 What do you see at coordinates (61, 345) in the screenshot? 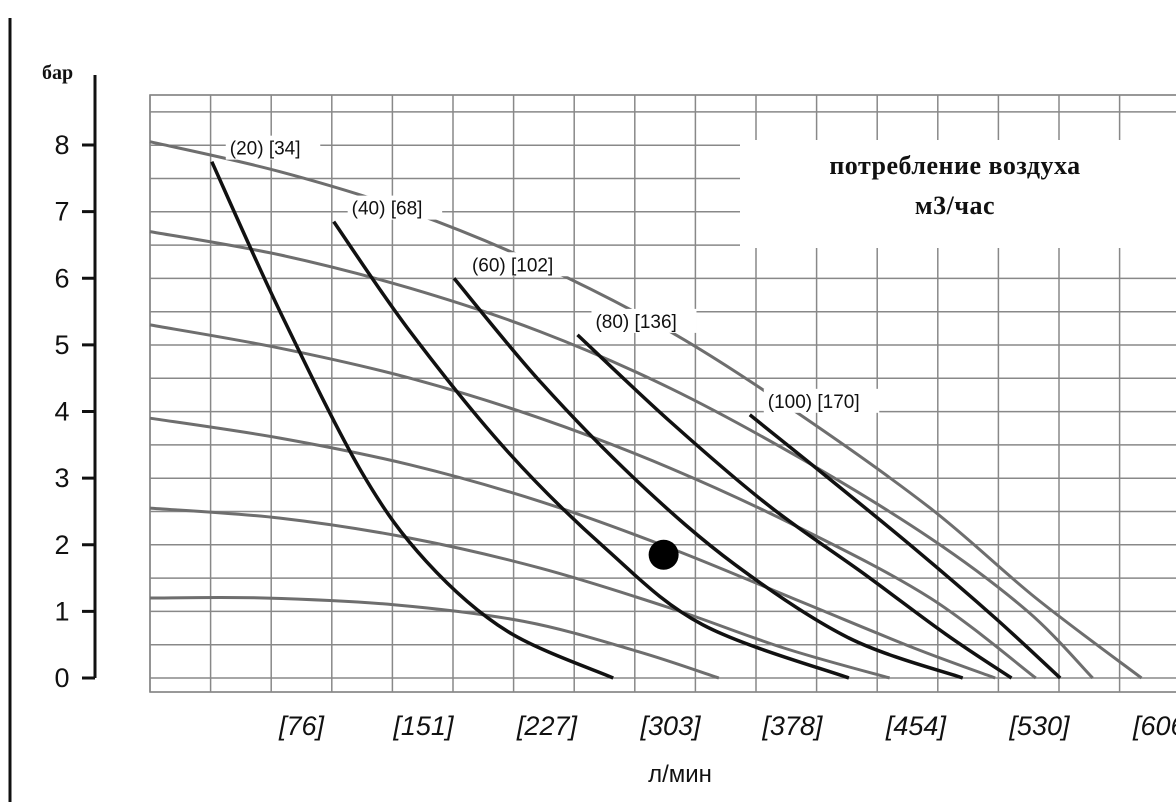
I see `y-tick-label: 5` at bounding box center [61, 345].